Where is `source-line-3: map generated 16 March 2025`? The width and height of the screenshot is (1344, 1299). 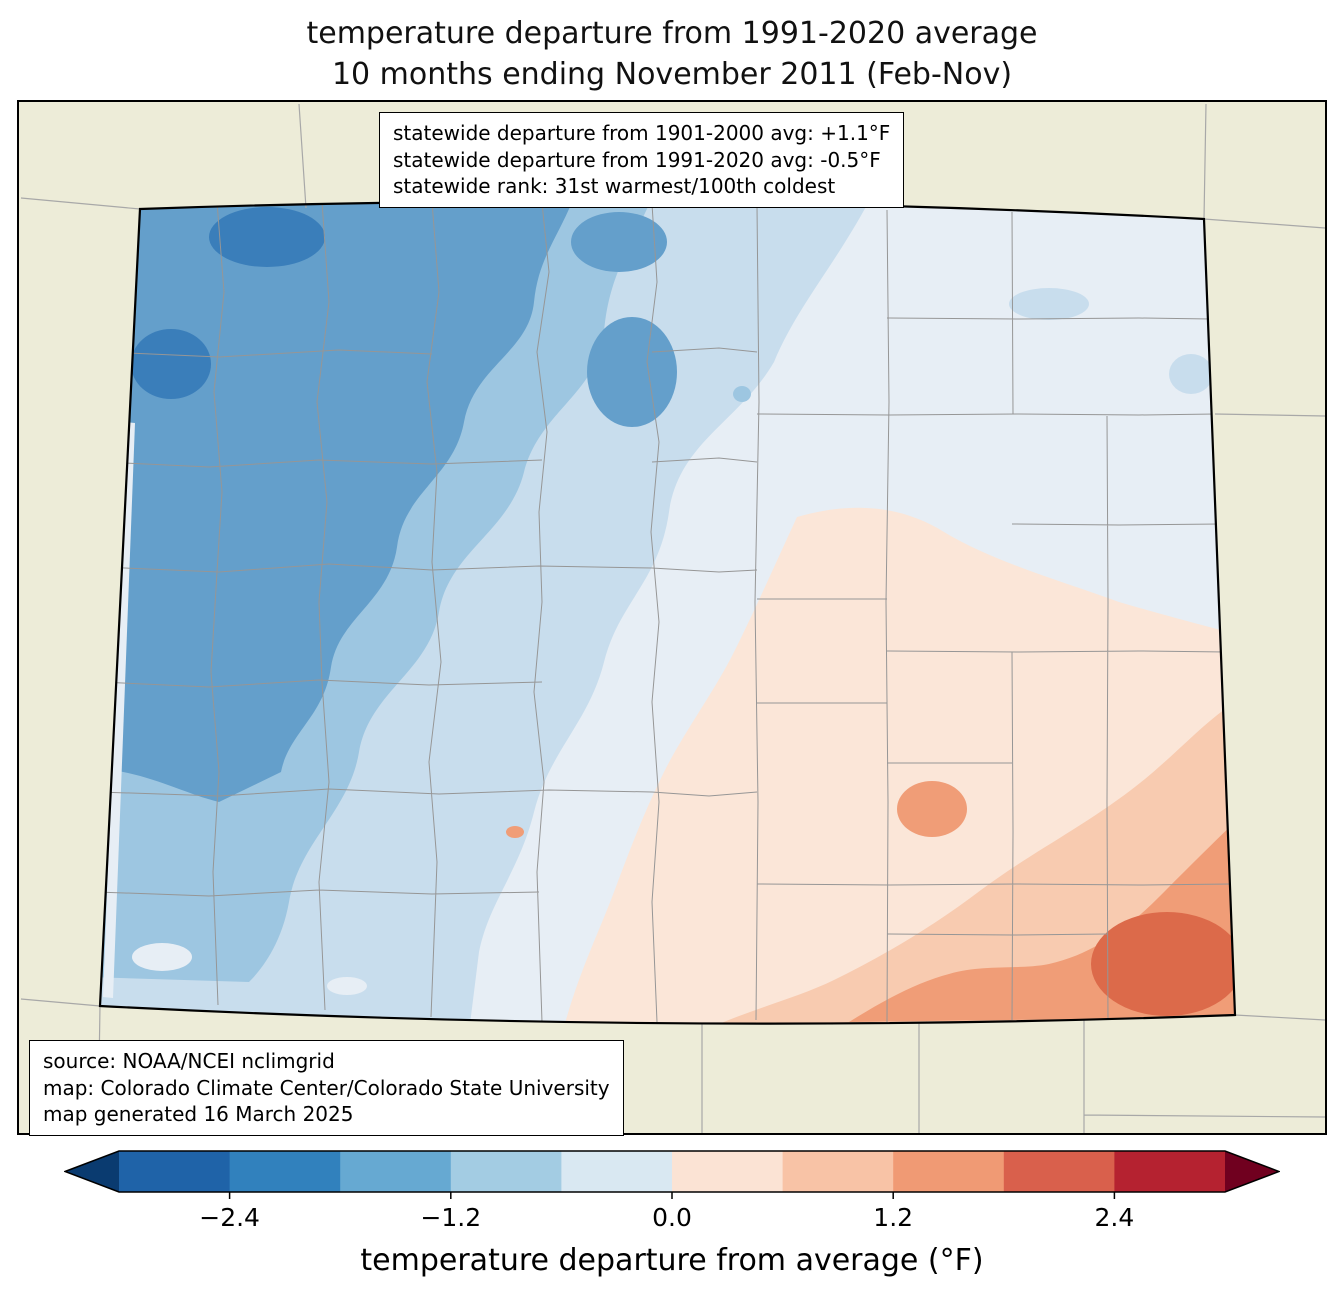
source-line-3: map generated 16 March 2025 is located at coordinates (198, 1114).